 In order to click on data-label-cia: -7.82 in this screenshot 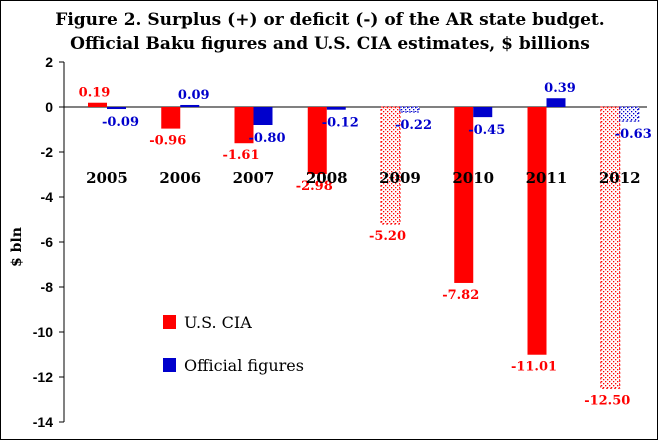, I will do `click(460, 295)`.